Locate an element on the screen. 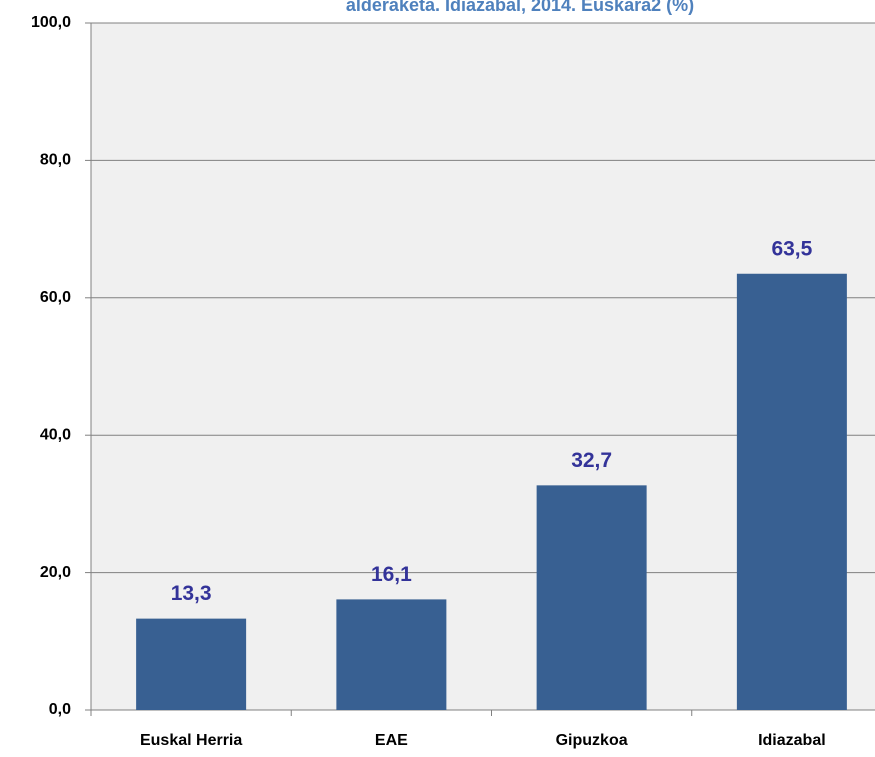 The height and width of the screenshot is (757, 875). x-tick-label: Idiazabal is located at coordinates (792, 740).